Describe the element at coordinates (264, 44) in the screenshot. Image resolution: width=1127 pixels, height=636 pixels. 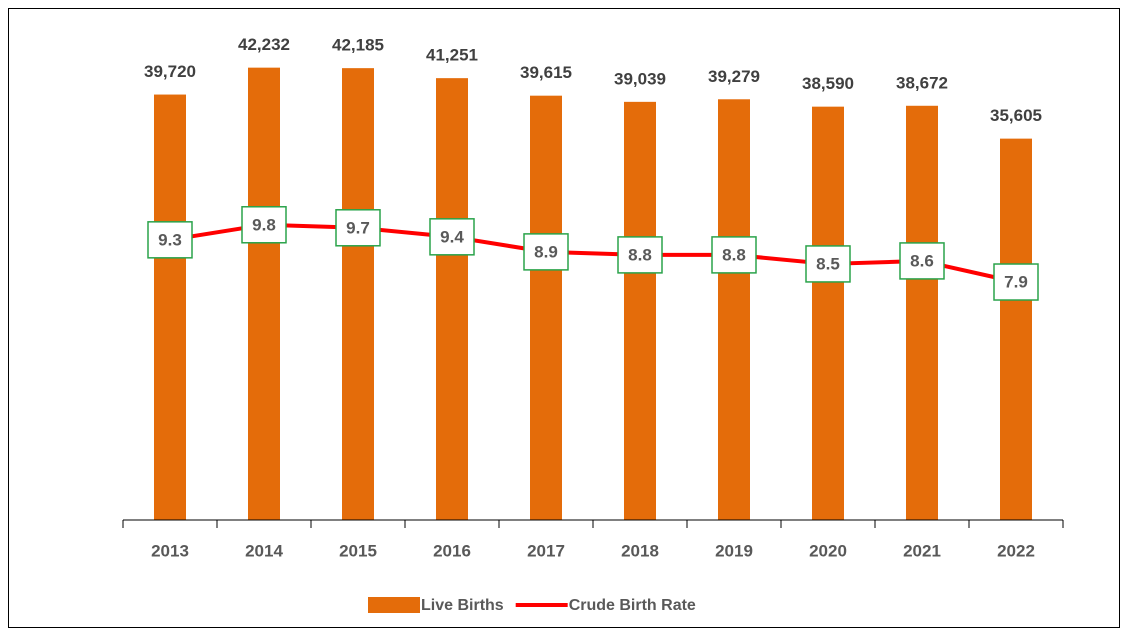
I see `bar-value-label: 42,232` at that location.